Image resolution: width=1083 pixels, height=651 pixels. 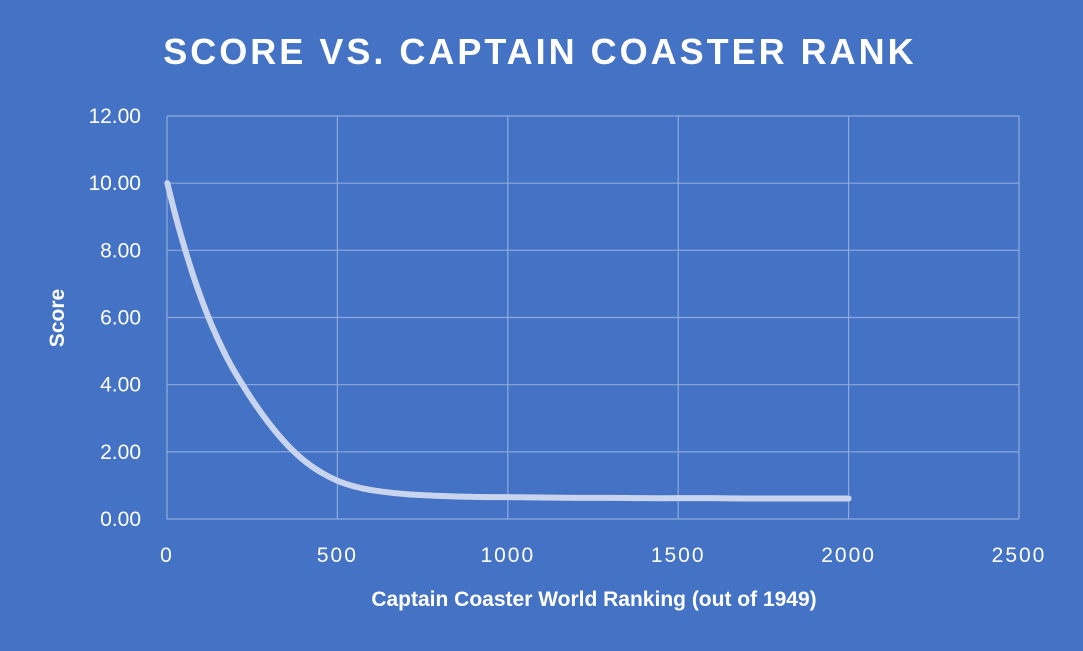 I want to click on y-tick-label: 10.00, so click(x=114, y=183).